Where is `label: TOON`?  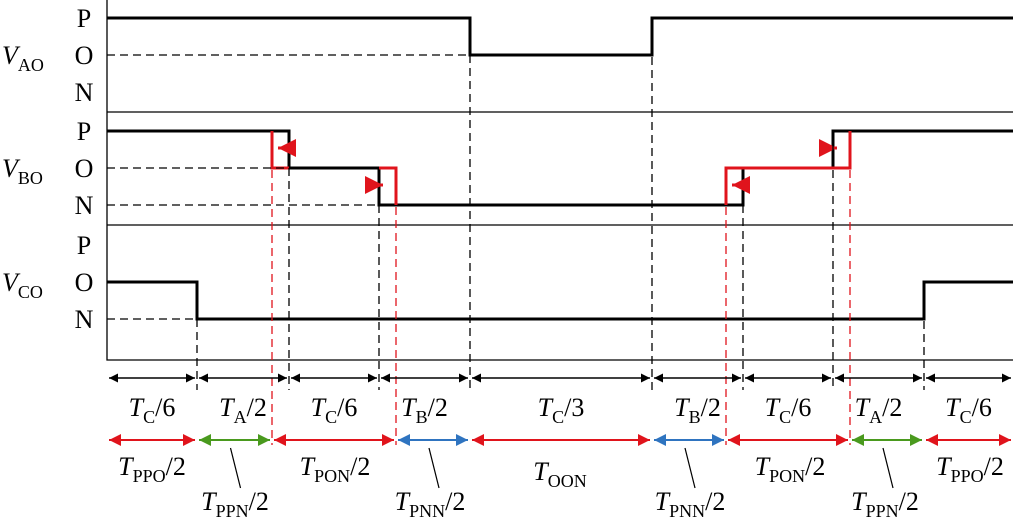 label: TOON is located at coordinates (559, 474).